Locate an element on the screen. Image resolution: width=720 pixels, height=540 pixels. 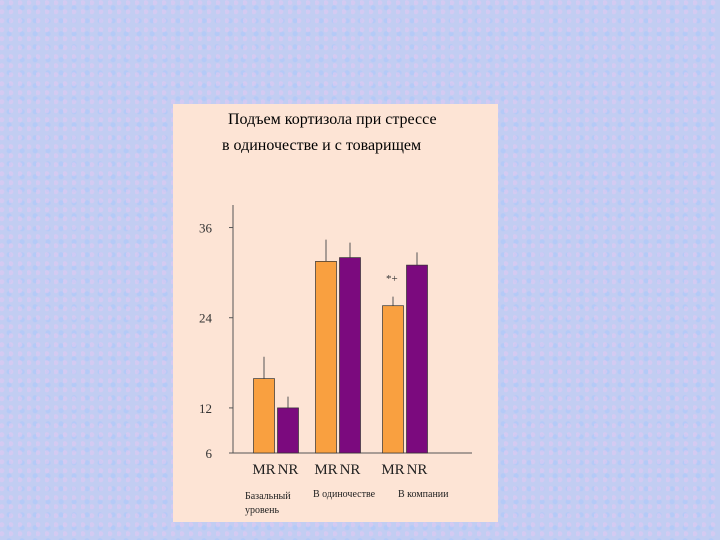
x-category-label: В компании is located at coordinates (423, 494).